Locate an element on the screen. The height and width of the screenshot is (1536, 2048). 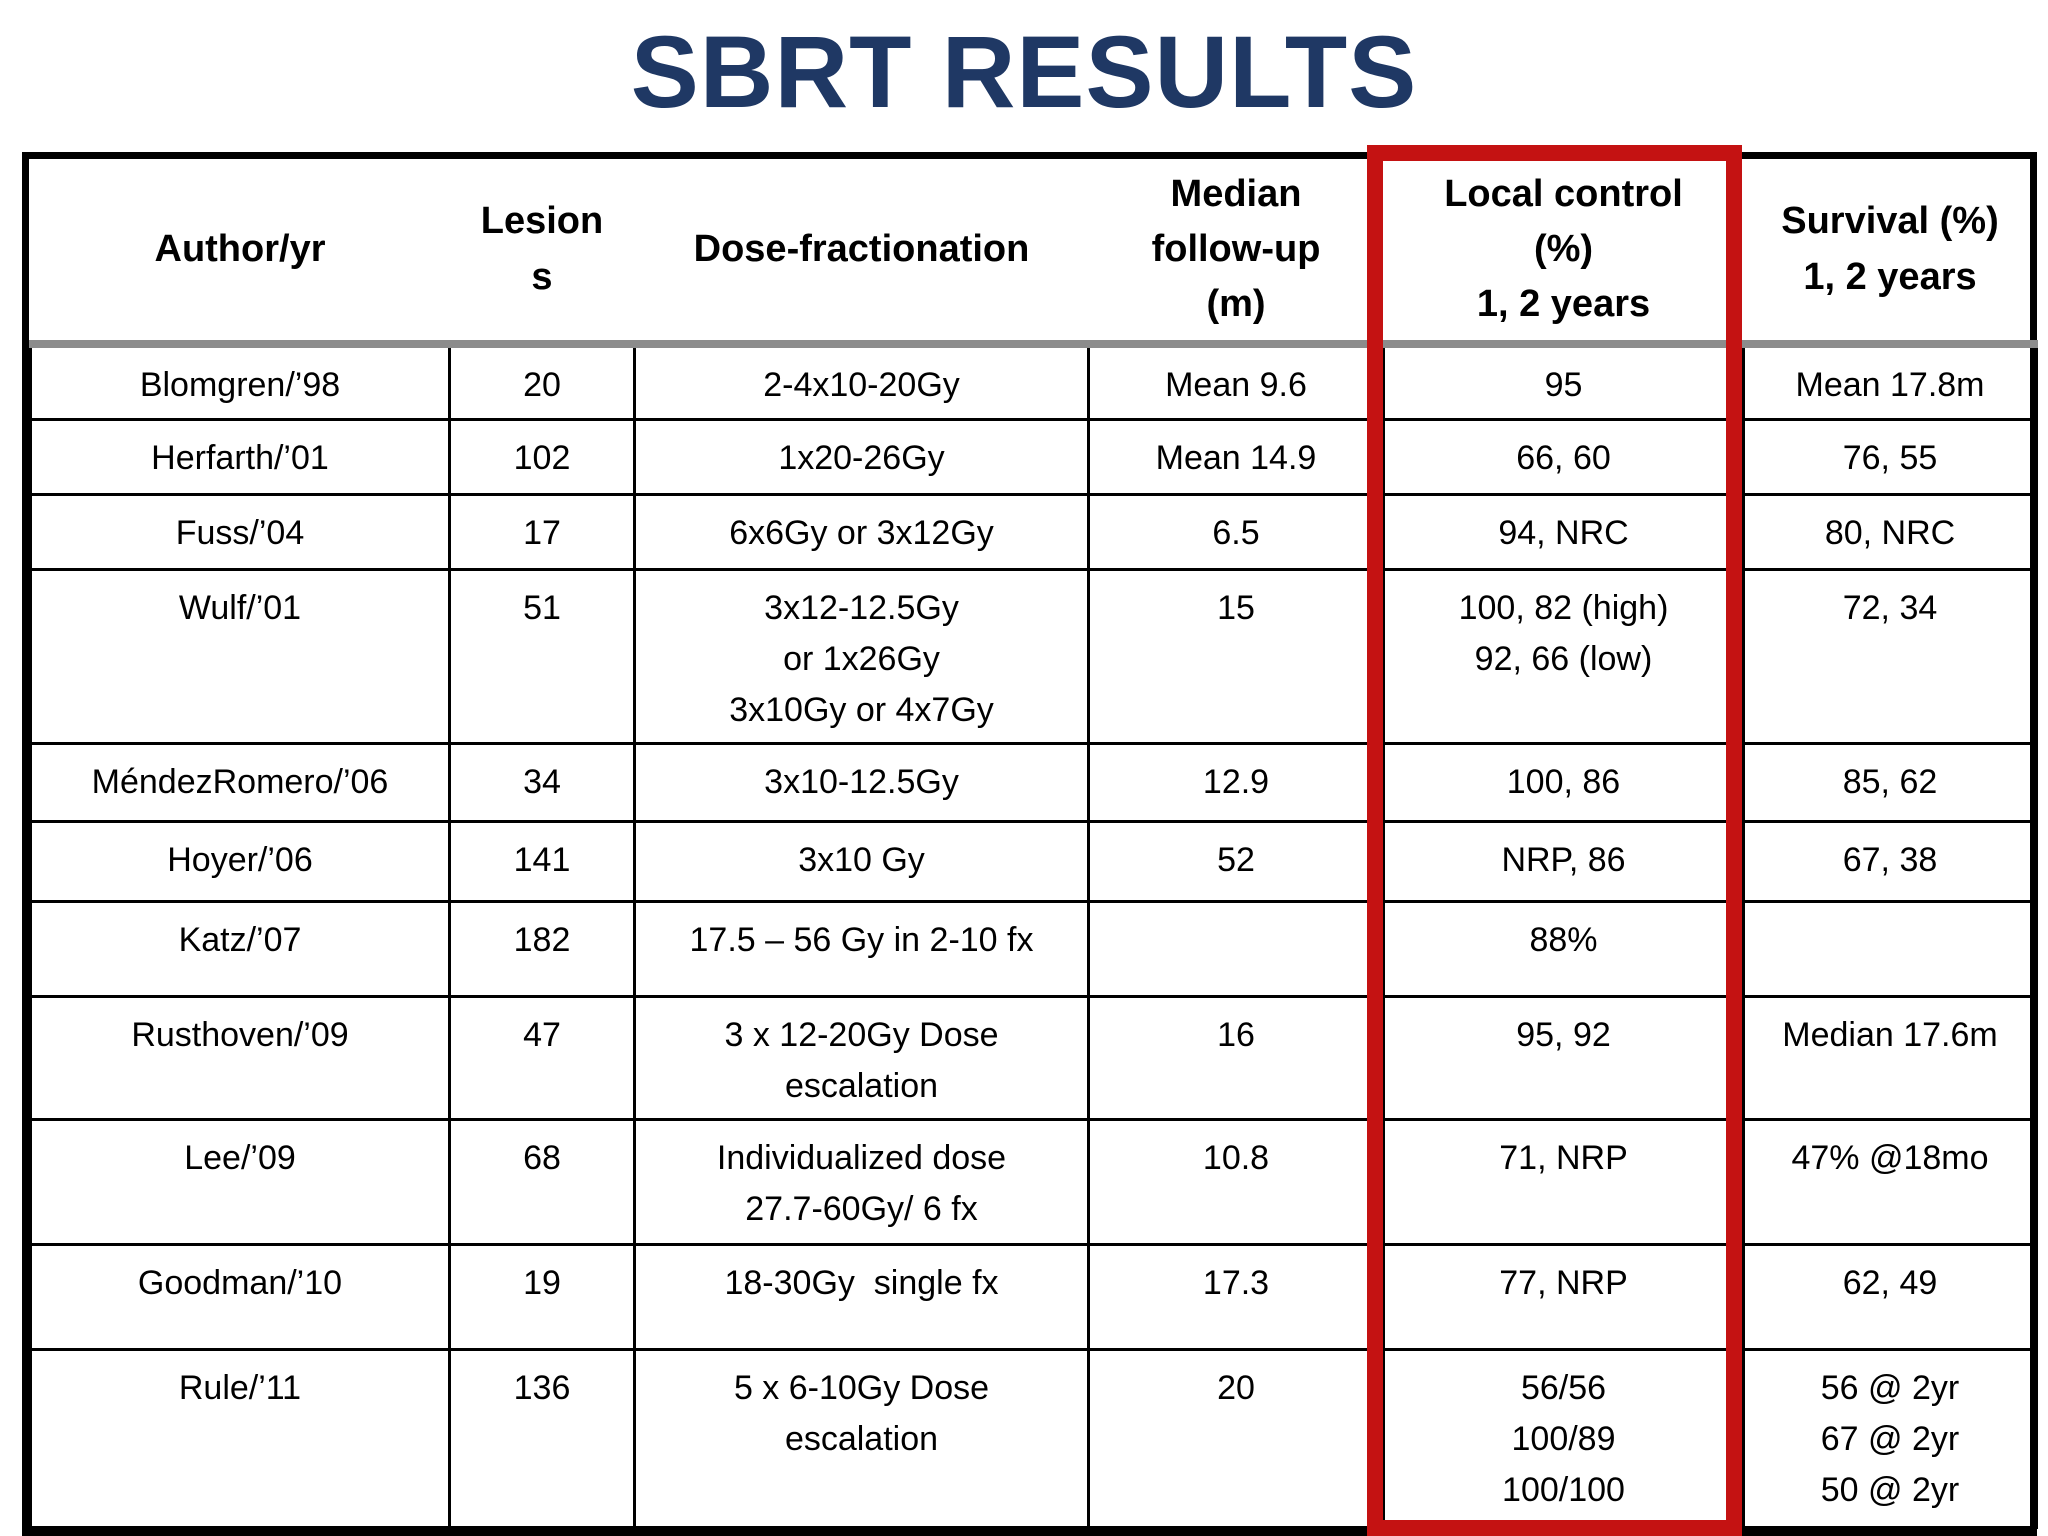
table-cell: 66, 60 is located at coordinates (1563, 456).